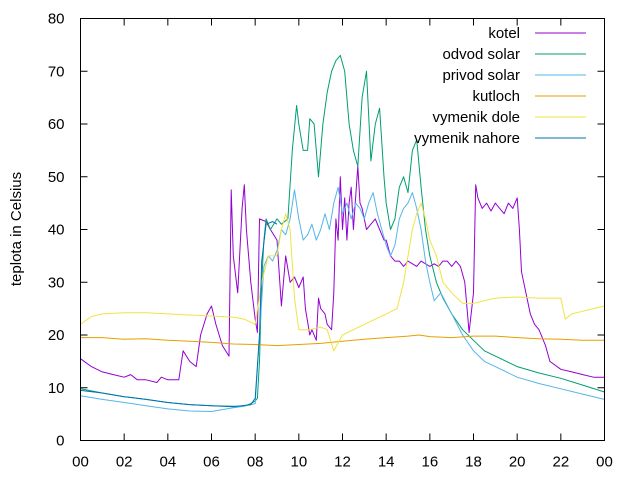 The image size is (640, 480). I want to click on y-tick-label: 10, so click(56, 388).